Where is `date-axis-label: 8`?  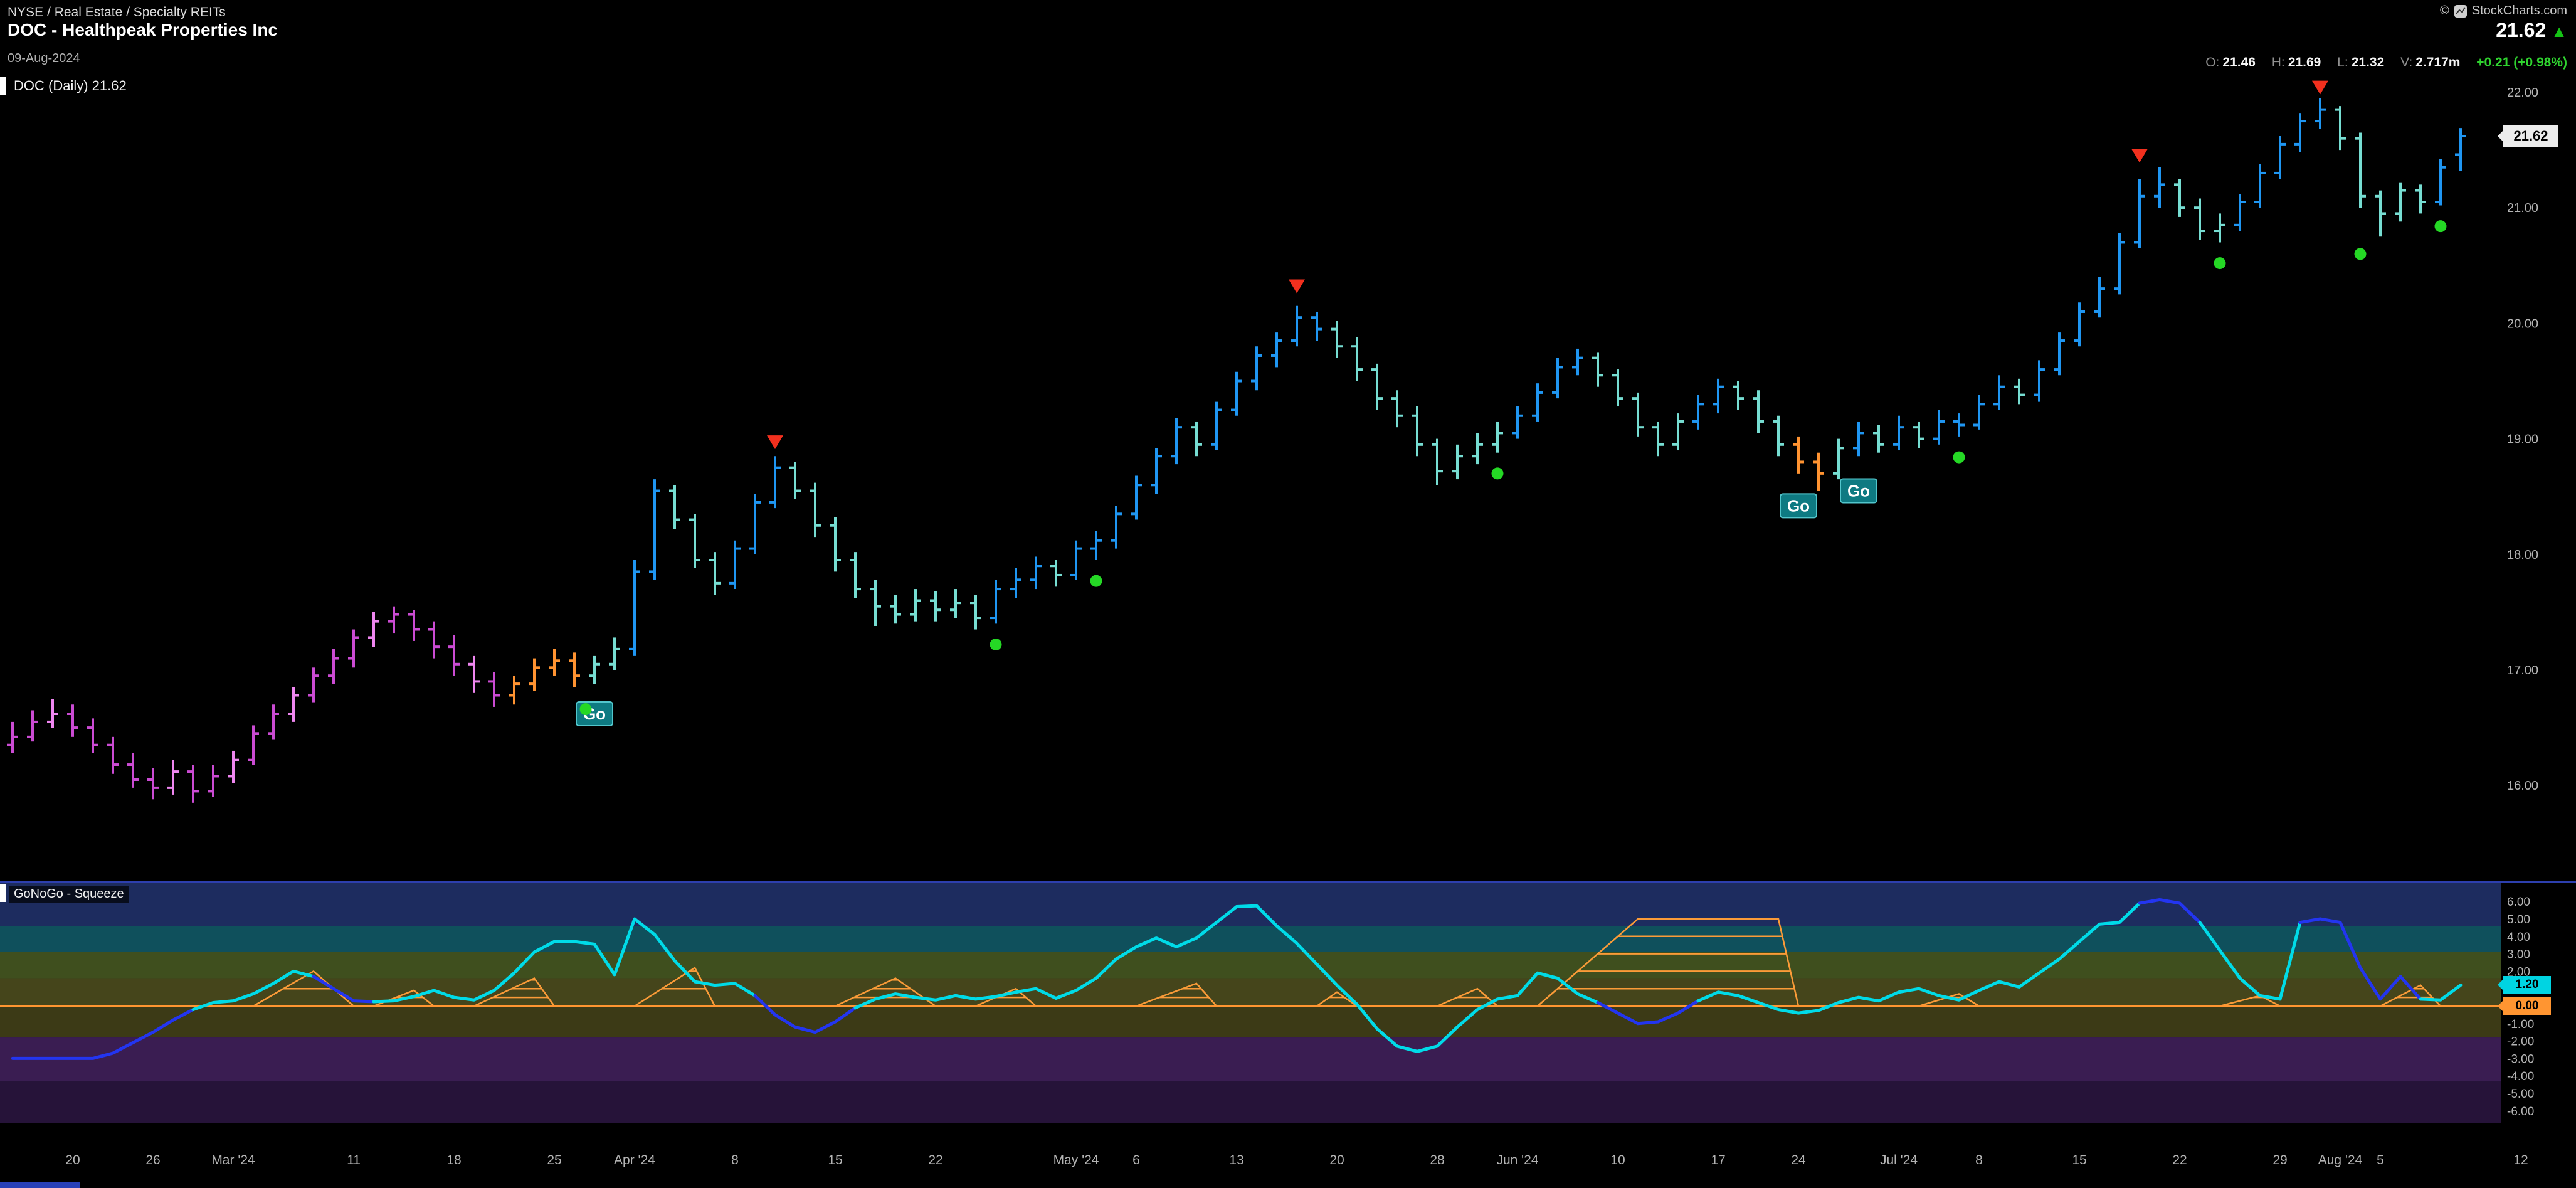 date-axis-label: 8 is located at coordinates (735, 1160).